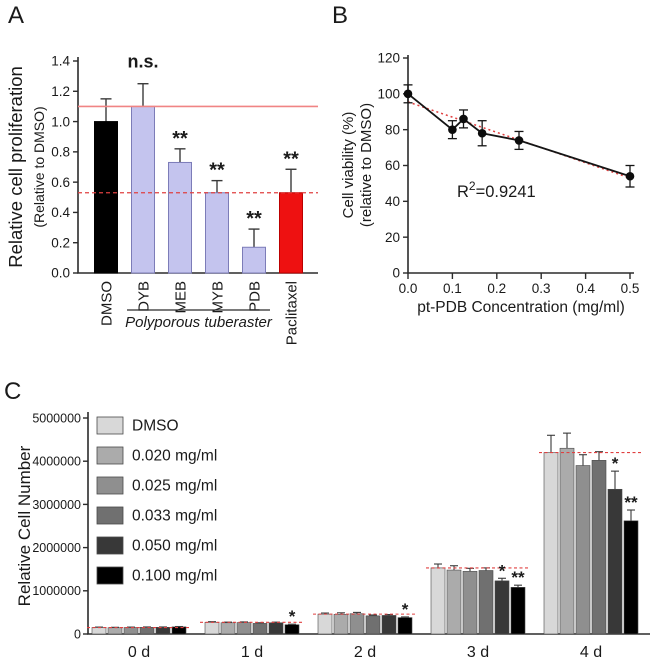 This screenshot has height=665, width=655. Describe the element at coordinates (340, 15) in the screenshot. I see `panel-b-label: B` at that location.